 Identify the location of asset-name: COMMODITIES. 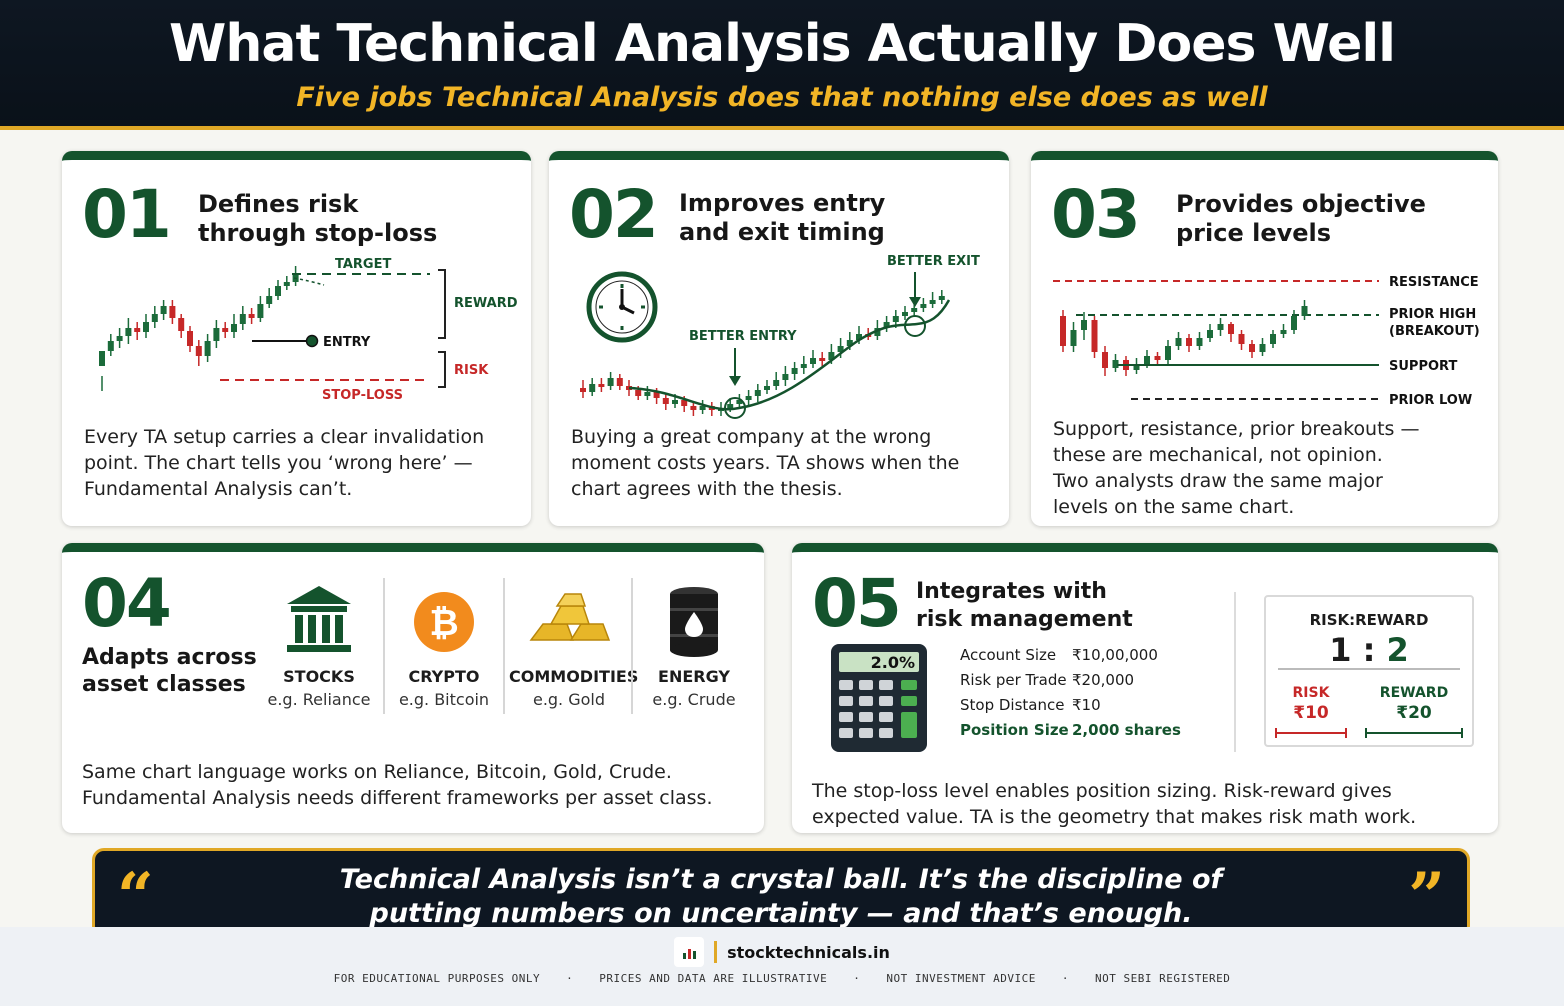
(574, 676).